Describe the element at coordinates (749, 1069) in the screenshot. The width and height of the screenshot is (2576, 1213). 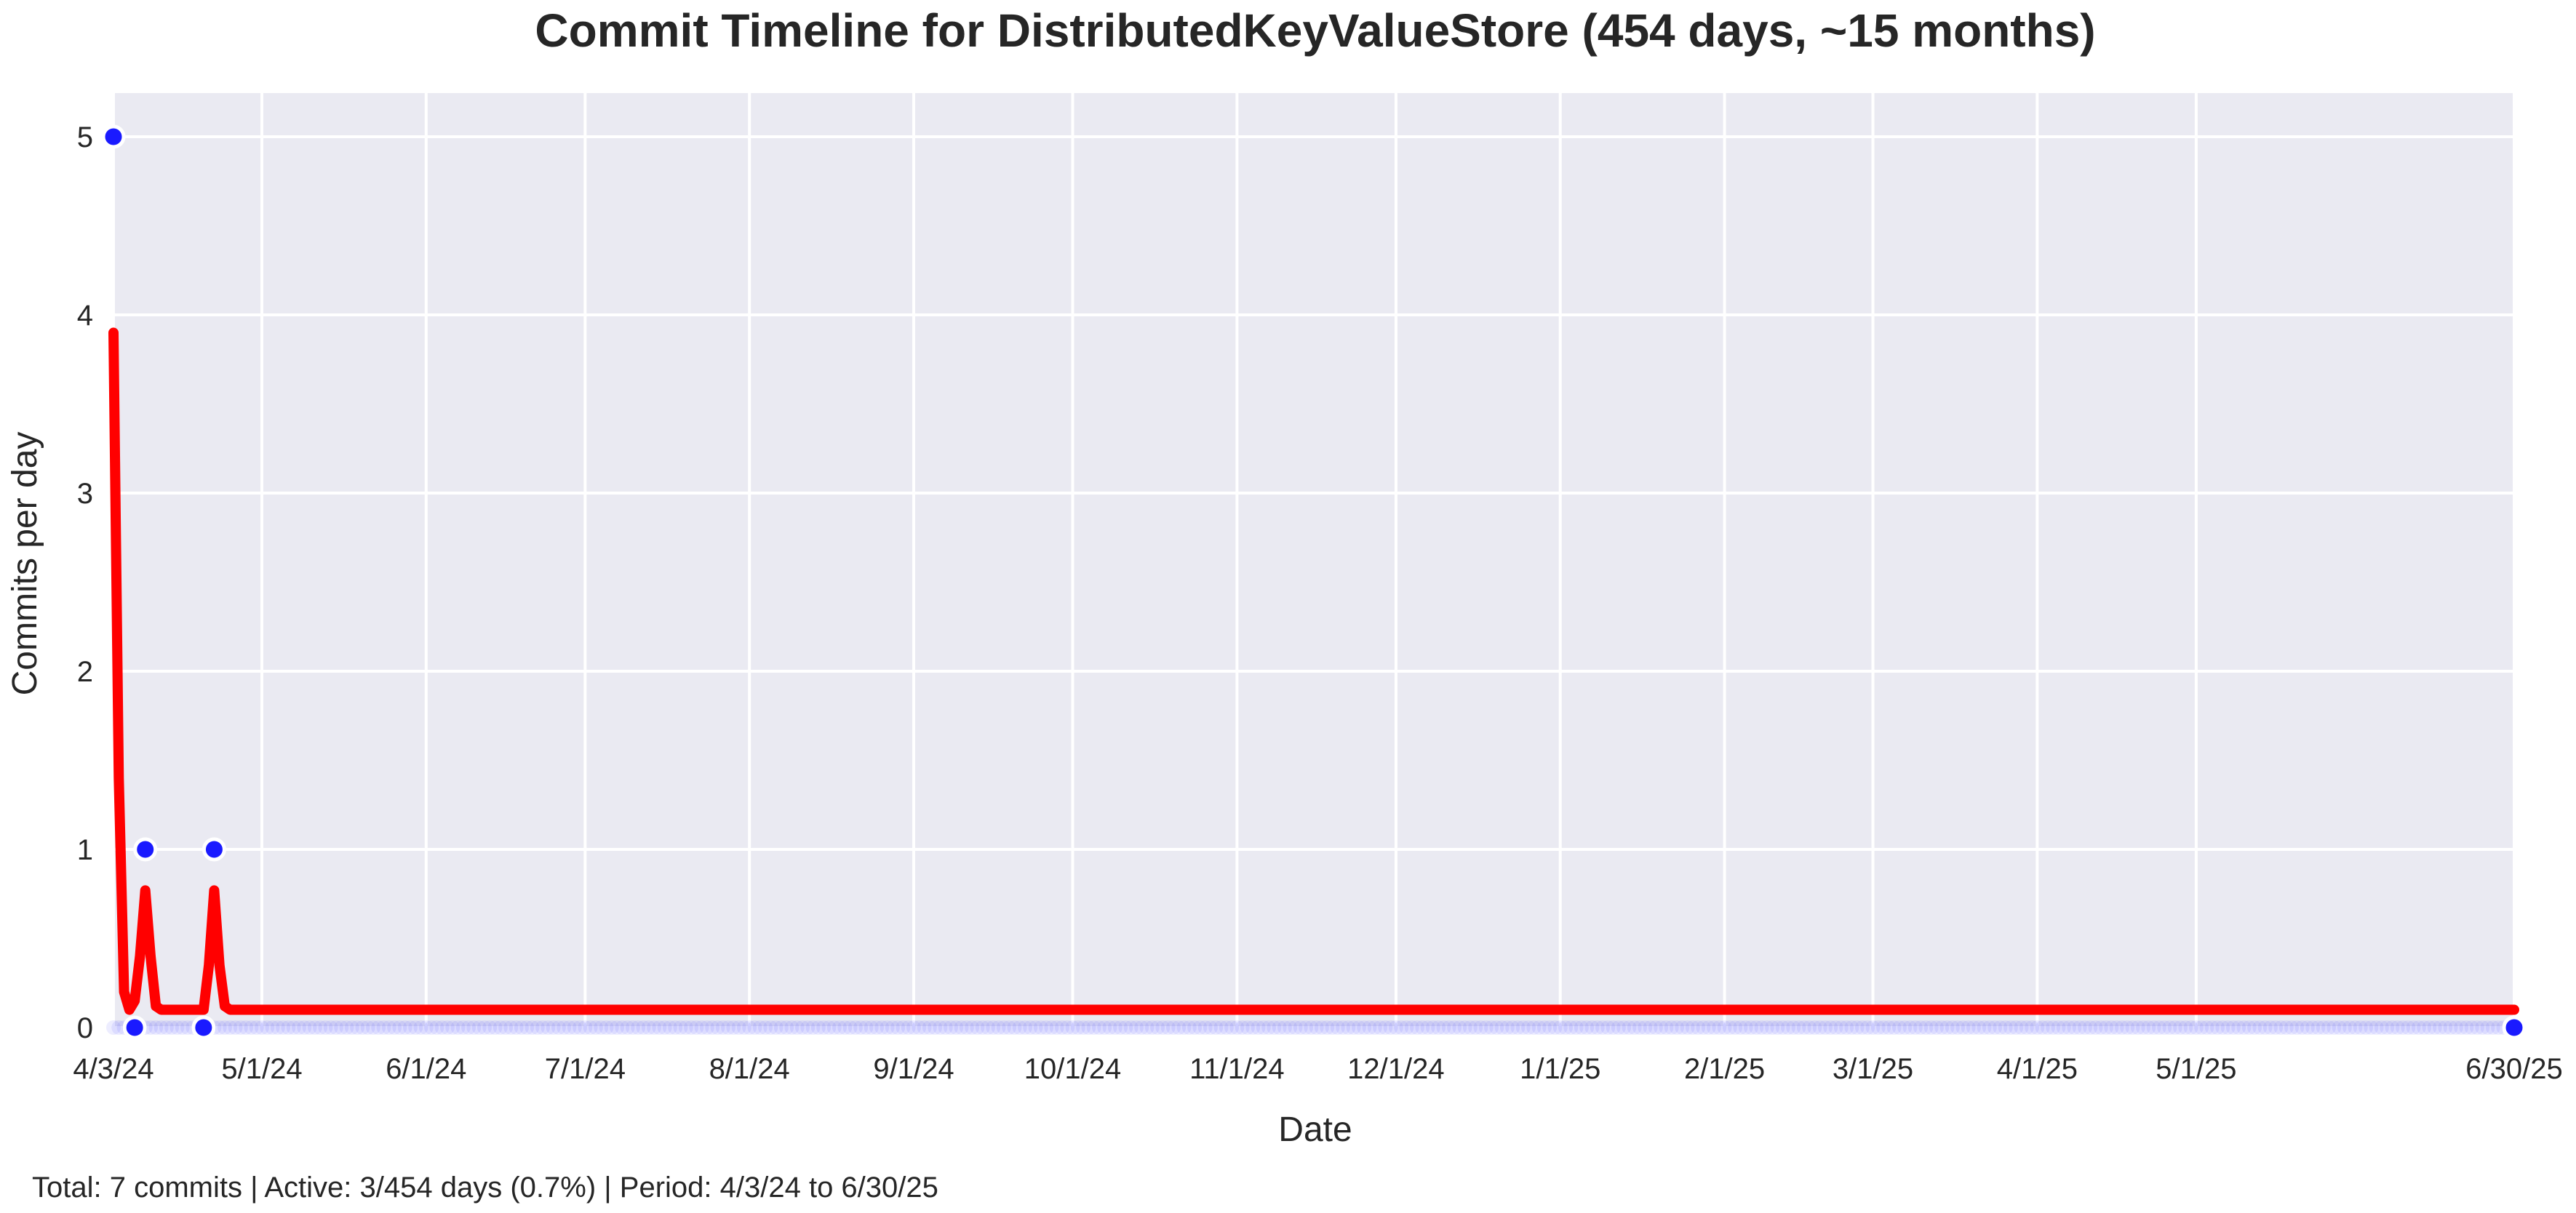
I see `x-tick-label: 8/1/24` at that location.